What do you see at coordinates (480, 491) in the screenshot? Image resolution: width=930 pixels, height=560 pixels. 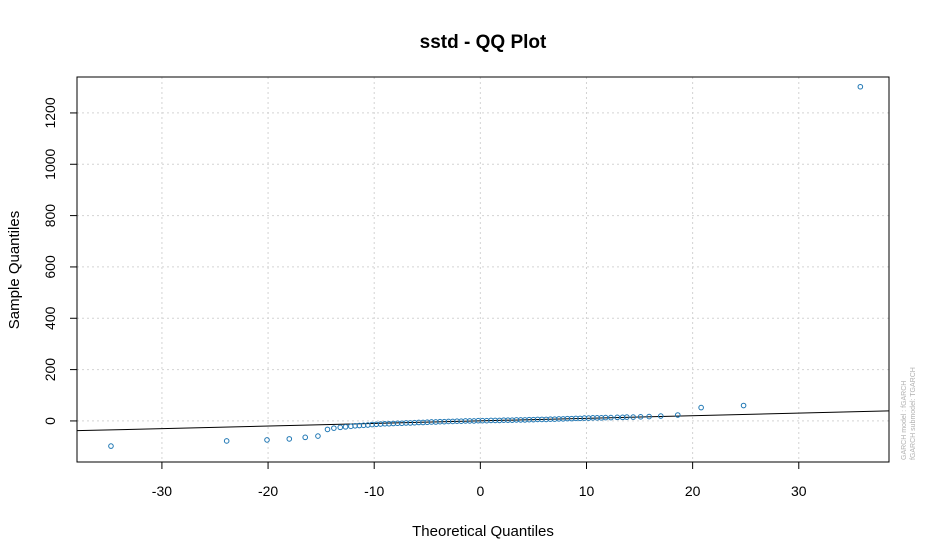 I see `x-tick-label: 0` at bounding box center [480, 491].